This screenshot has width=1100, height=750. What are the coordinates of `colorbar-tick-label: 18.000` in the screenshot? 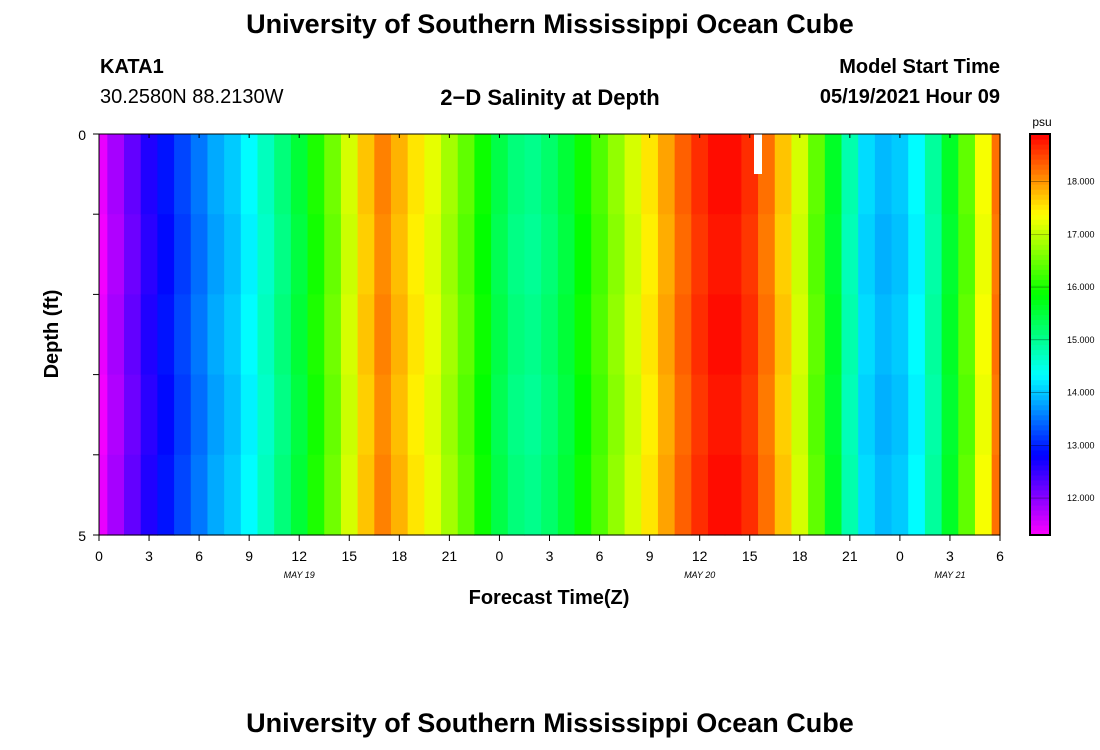 It's located at (1081, 181).